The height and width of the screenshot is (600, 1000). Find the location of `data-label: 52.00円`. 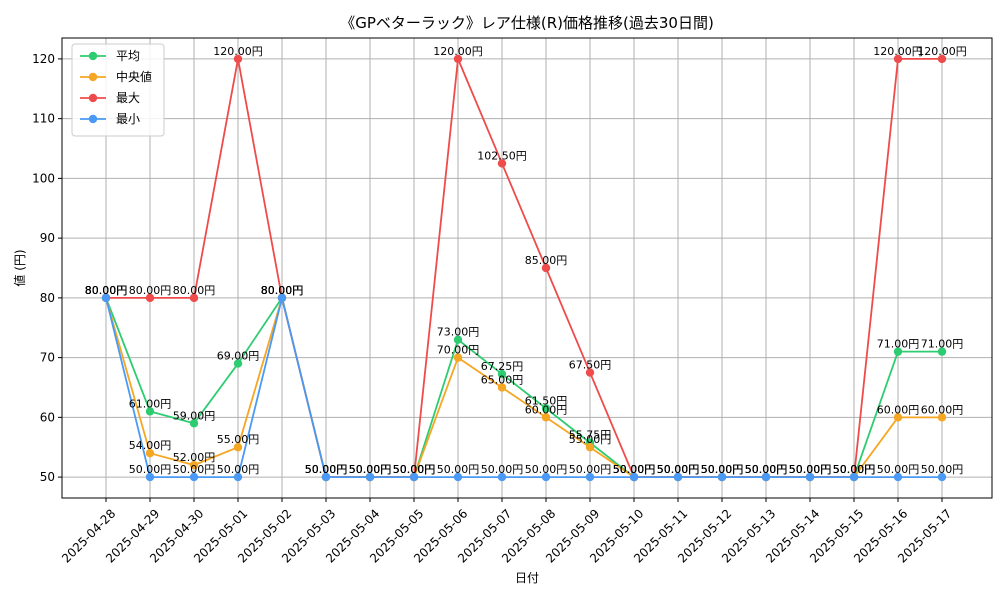

data-label: 52.00円 is located at coordinates (194, 457).